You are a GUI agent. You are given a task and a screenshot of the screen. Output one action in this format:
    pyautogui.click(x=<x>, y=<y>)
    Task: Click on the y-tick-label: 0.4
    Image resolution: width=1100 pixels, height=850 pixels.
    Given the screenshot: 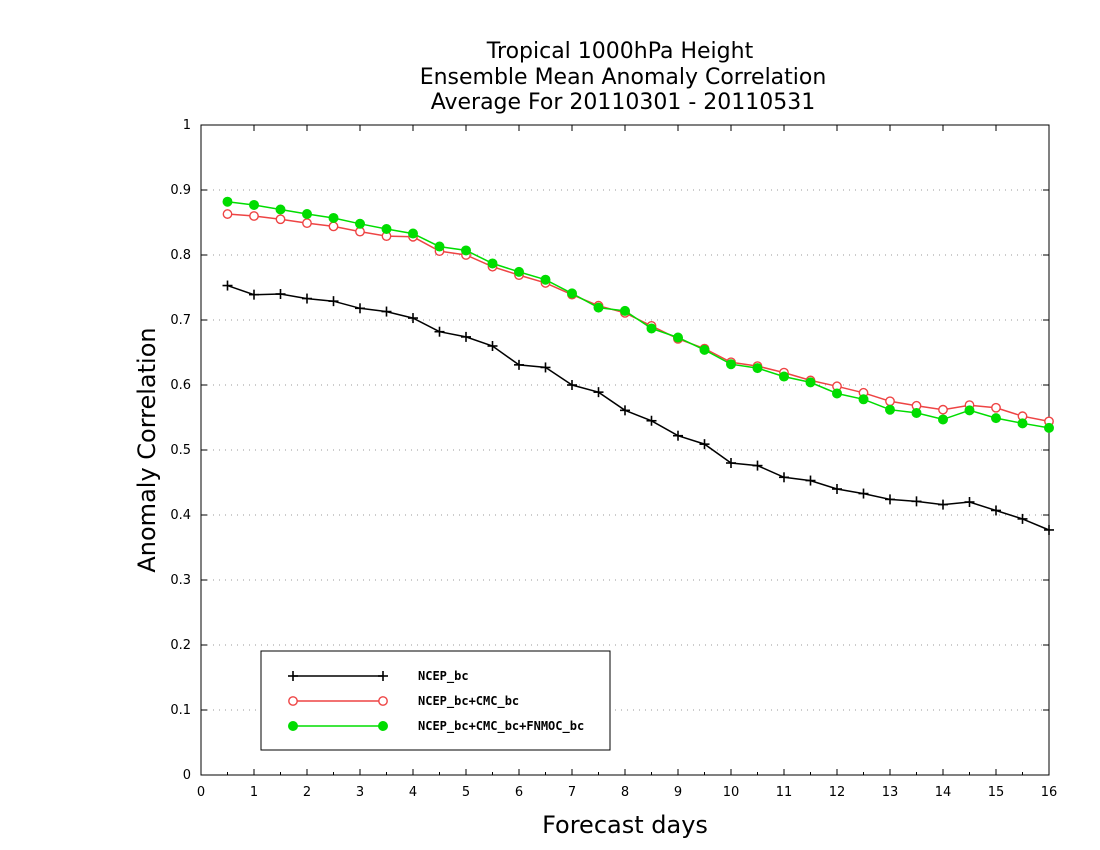 What is the action you would take?
    pyautogui.click(x=180, y=515)
    